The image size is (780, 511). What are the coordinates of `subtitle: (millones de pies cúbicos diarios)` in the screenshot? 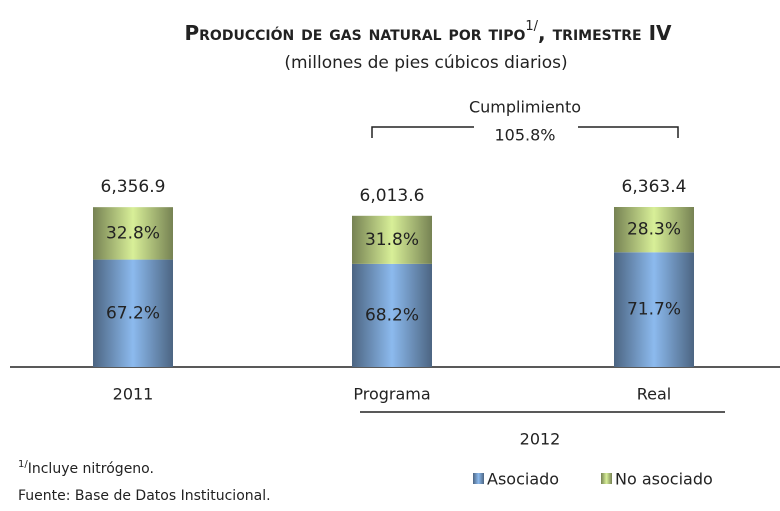 It's located at (425, 63).